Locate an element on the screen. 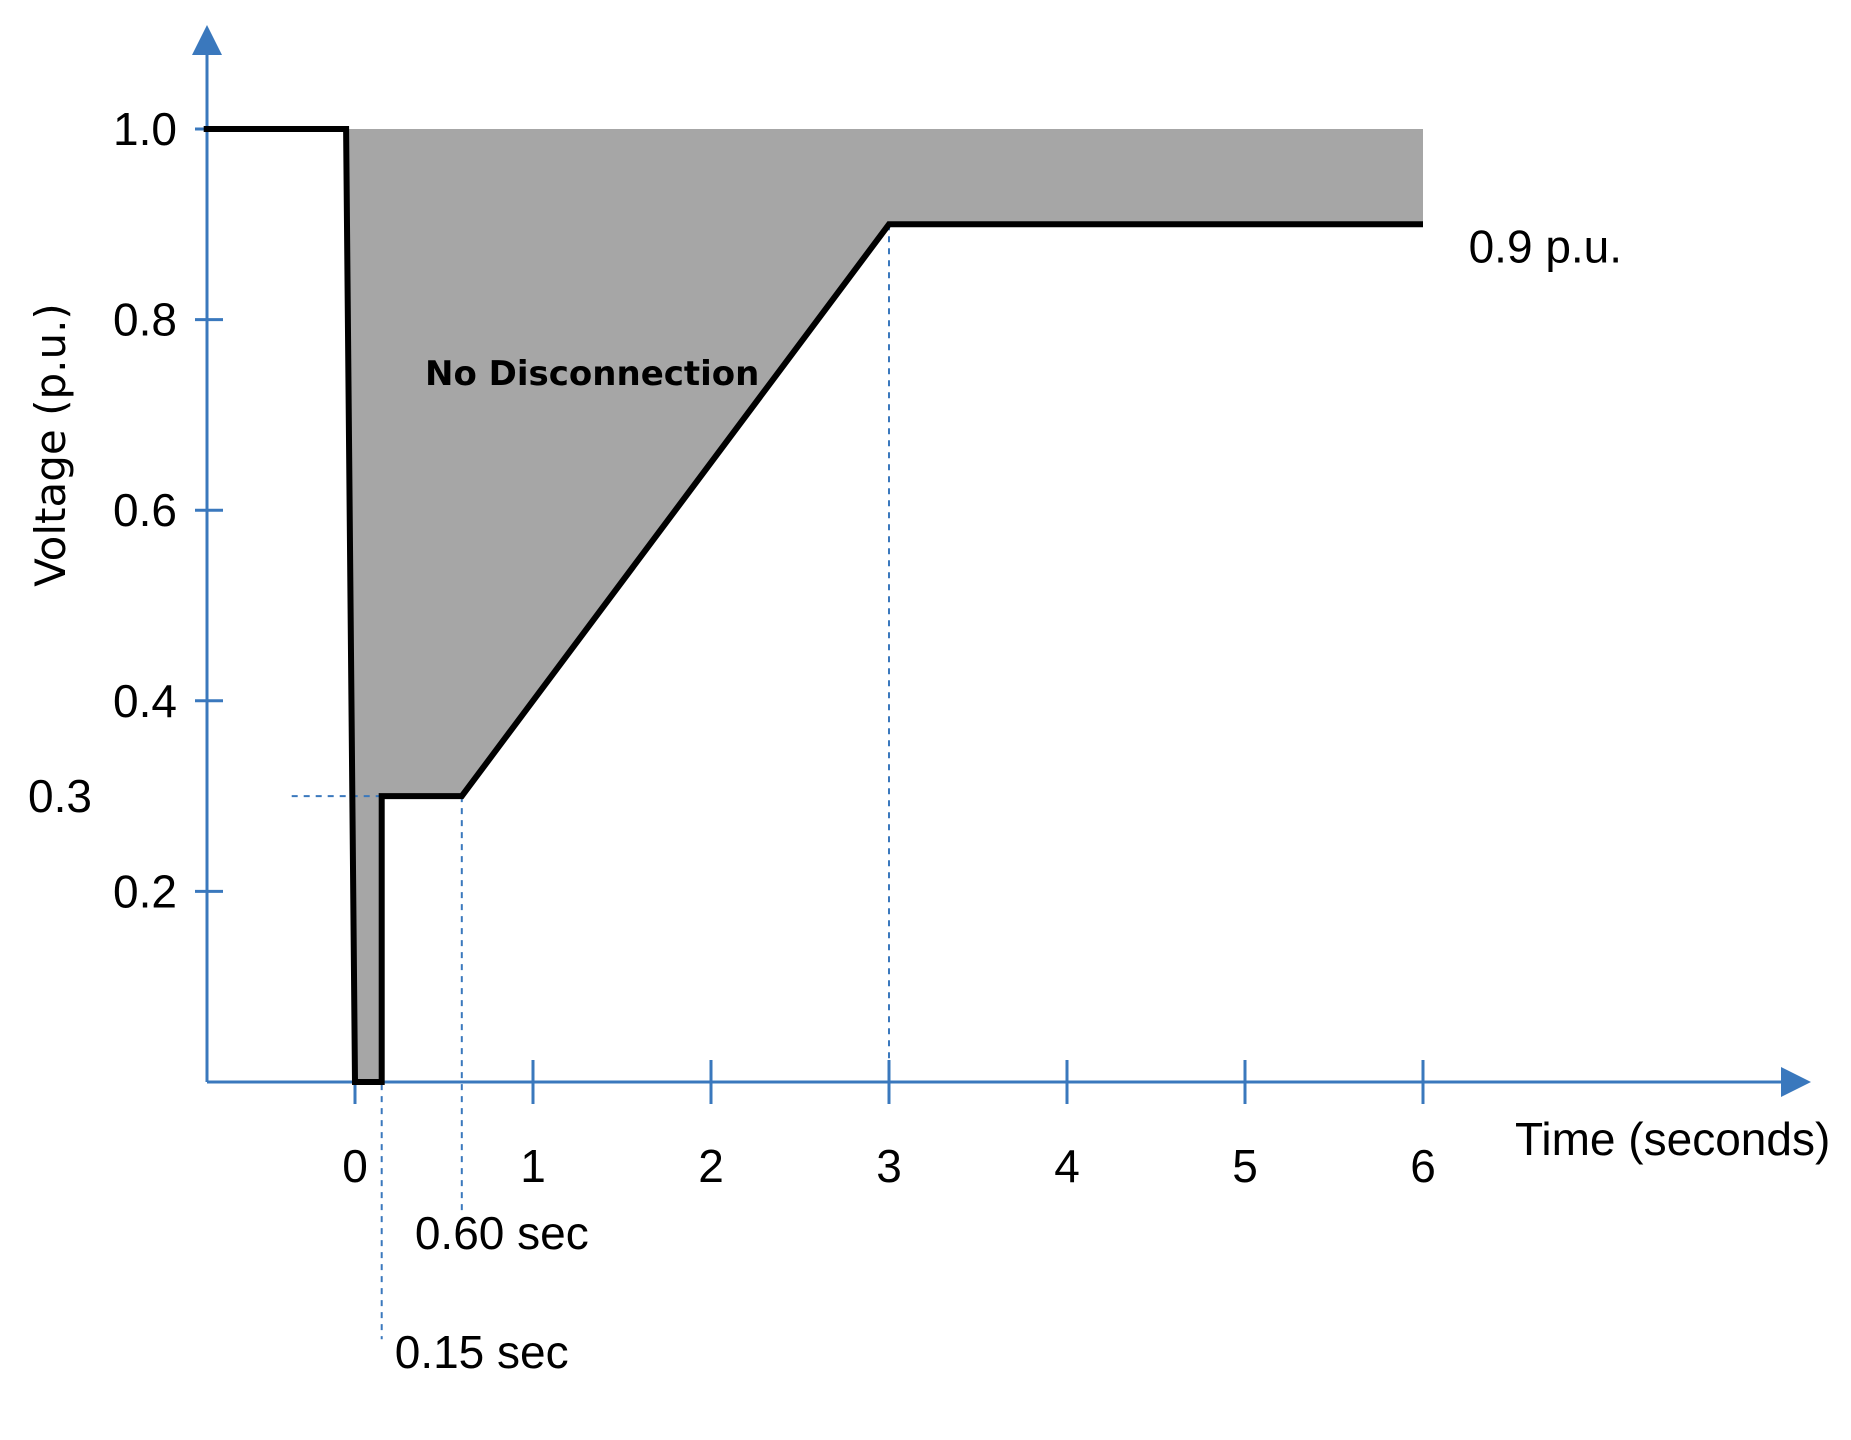 The image size is (1851, 1440). x-tick-label-4: 4 is located at coordinates (1067, 1166).